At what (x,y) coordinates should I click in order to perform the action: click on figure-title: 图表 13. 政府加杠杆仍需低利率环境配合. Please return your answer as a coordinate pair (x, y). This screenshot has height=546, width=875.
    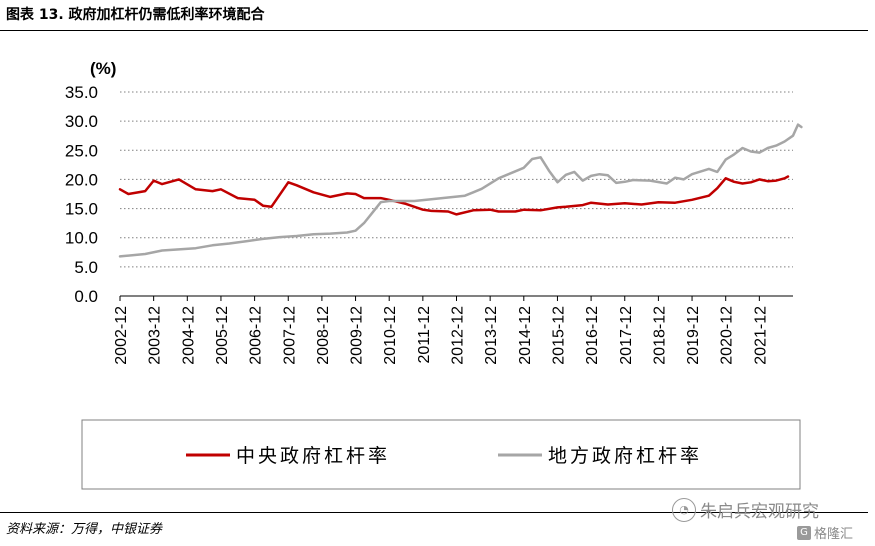
    Looking at the image, I should click on (135, 15).